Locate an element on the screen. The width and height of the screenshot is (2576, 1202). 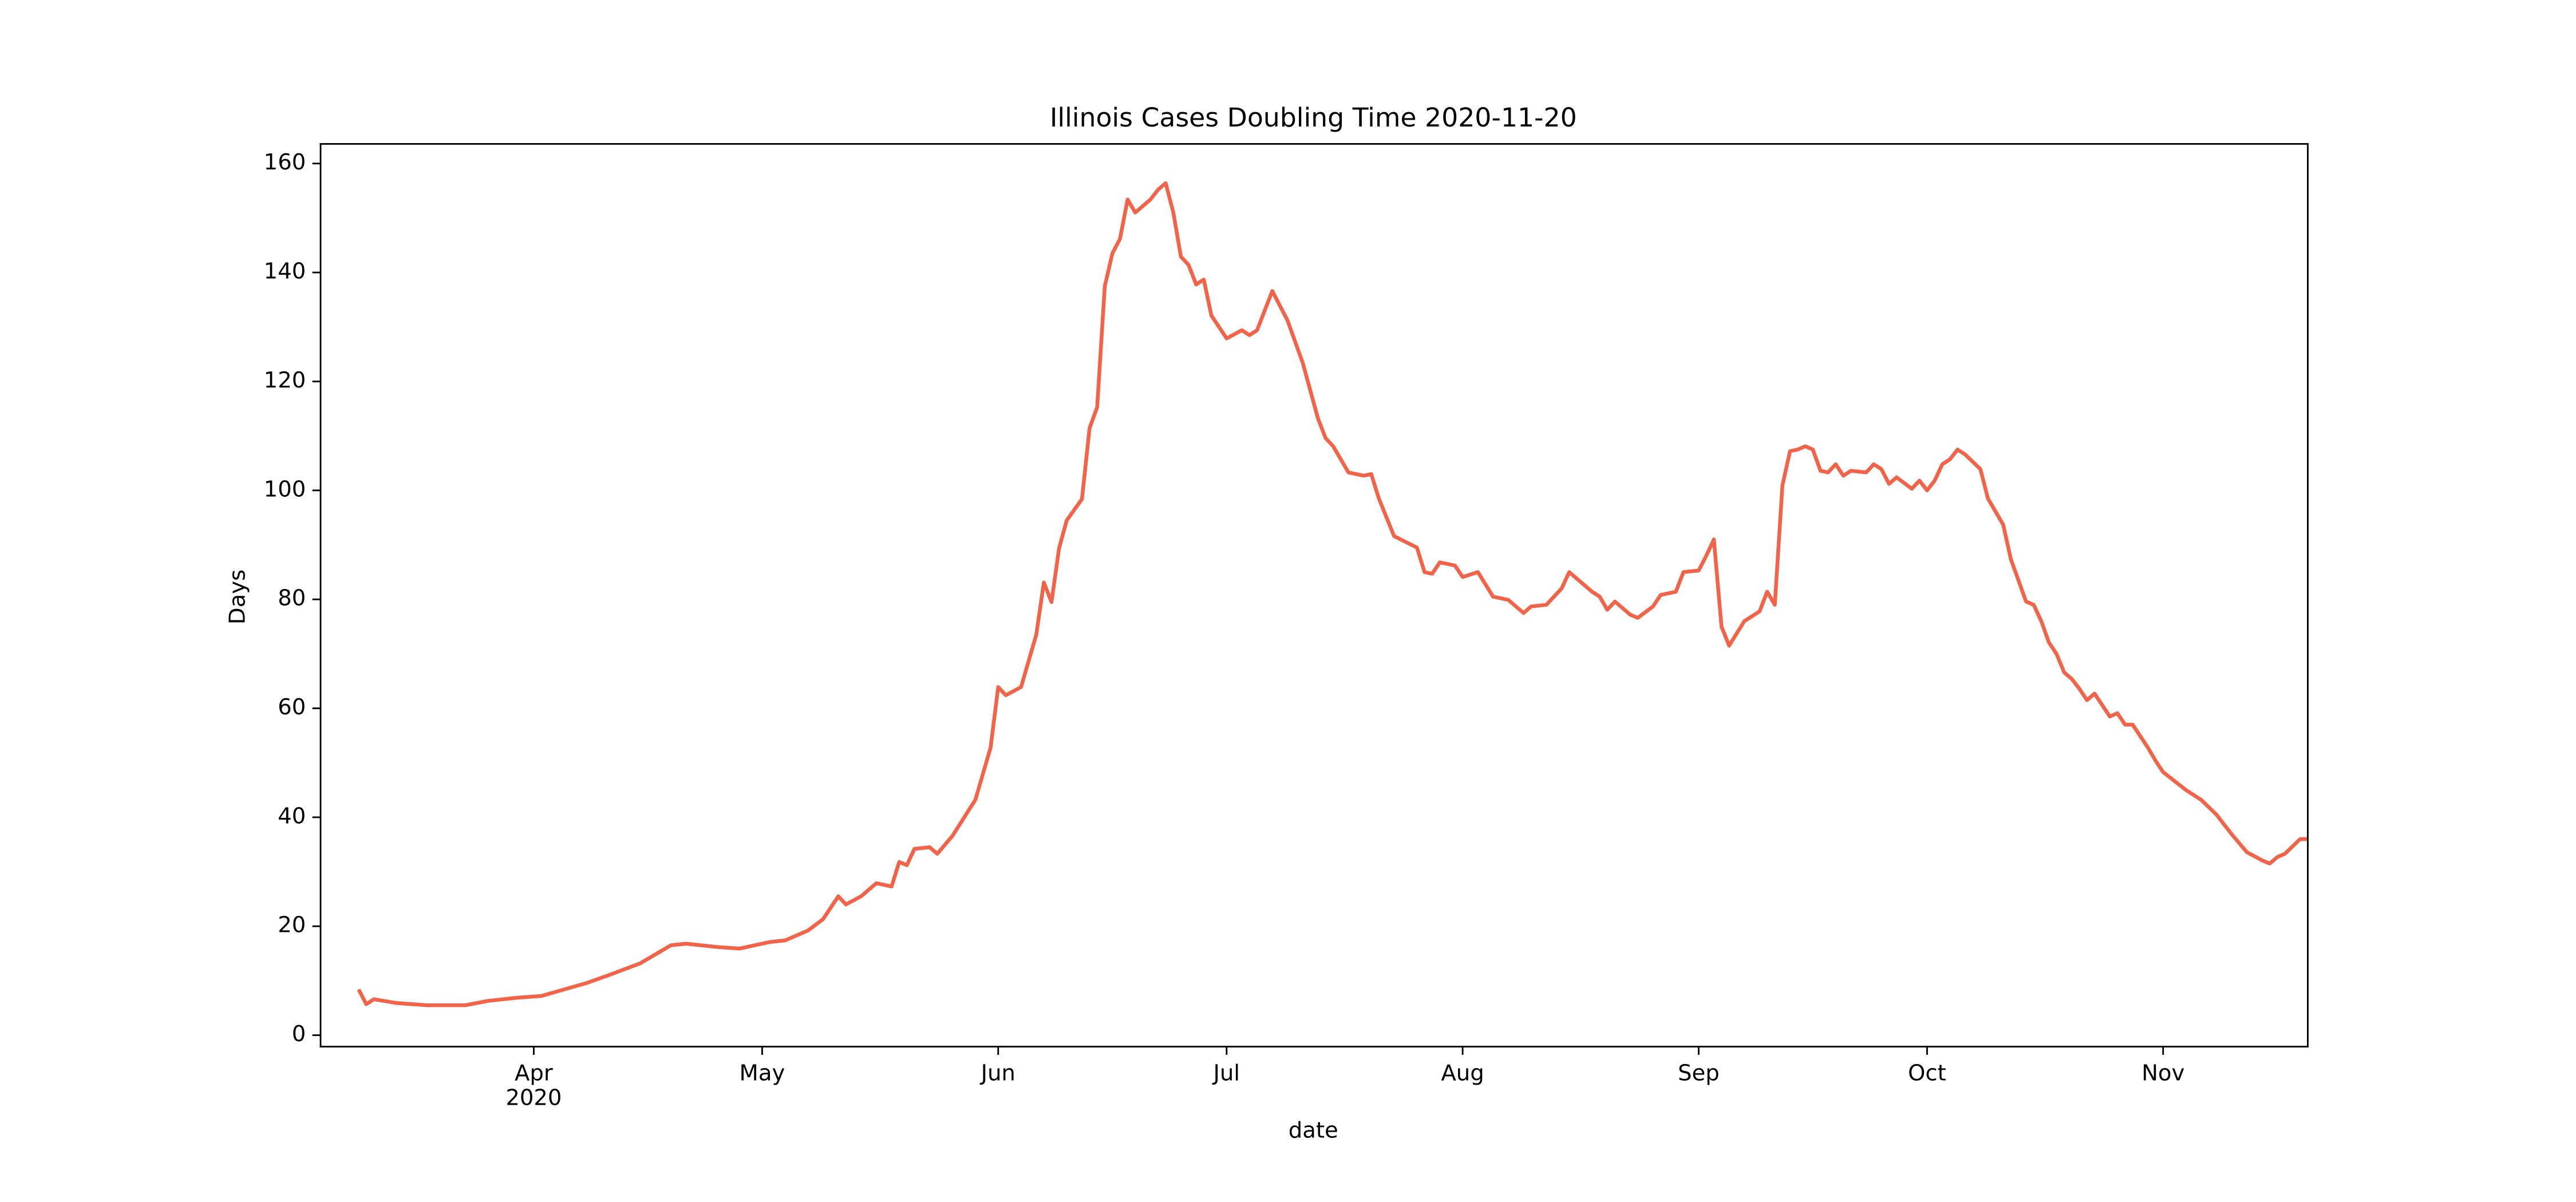
x-tick-label: Apr is located at coordinates (534, 1073).